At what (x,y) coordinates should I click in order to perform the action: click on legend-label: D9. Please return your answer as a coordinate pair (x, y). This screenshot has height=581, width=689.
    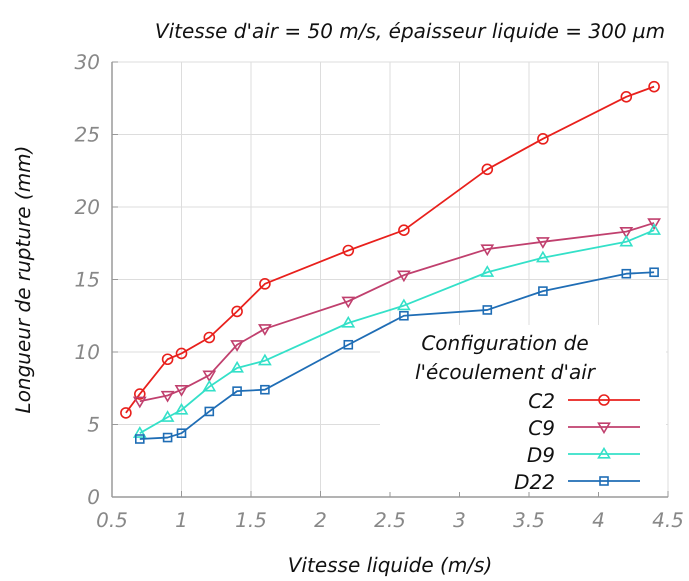
    Looking at the image, I should click on (540, 455).